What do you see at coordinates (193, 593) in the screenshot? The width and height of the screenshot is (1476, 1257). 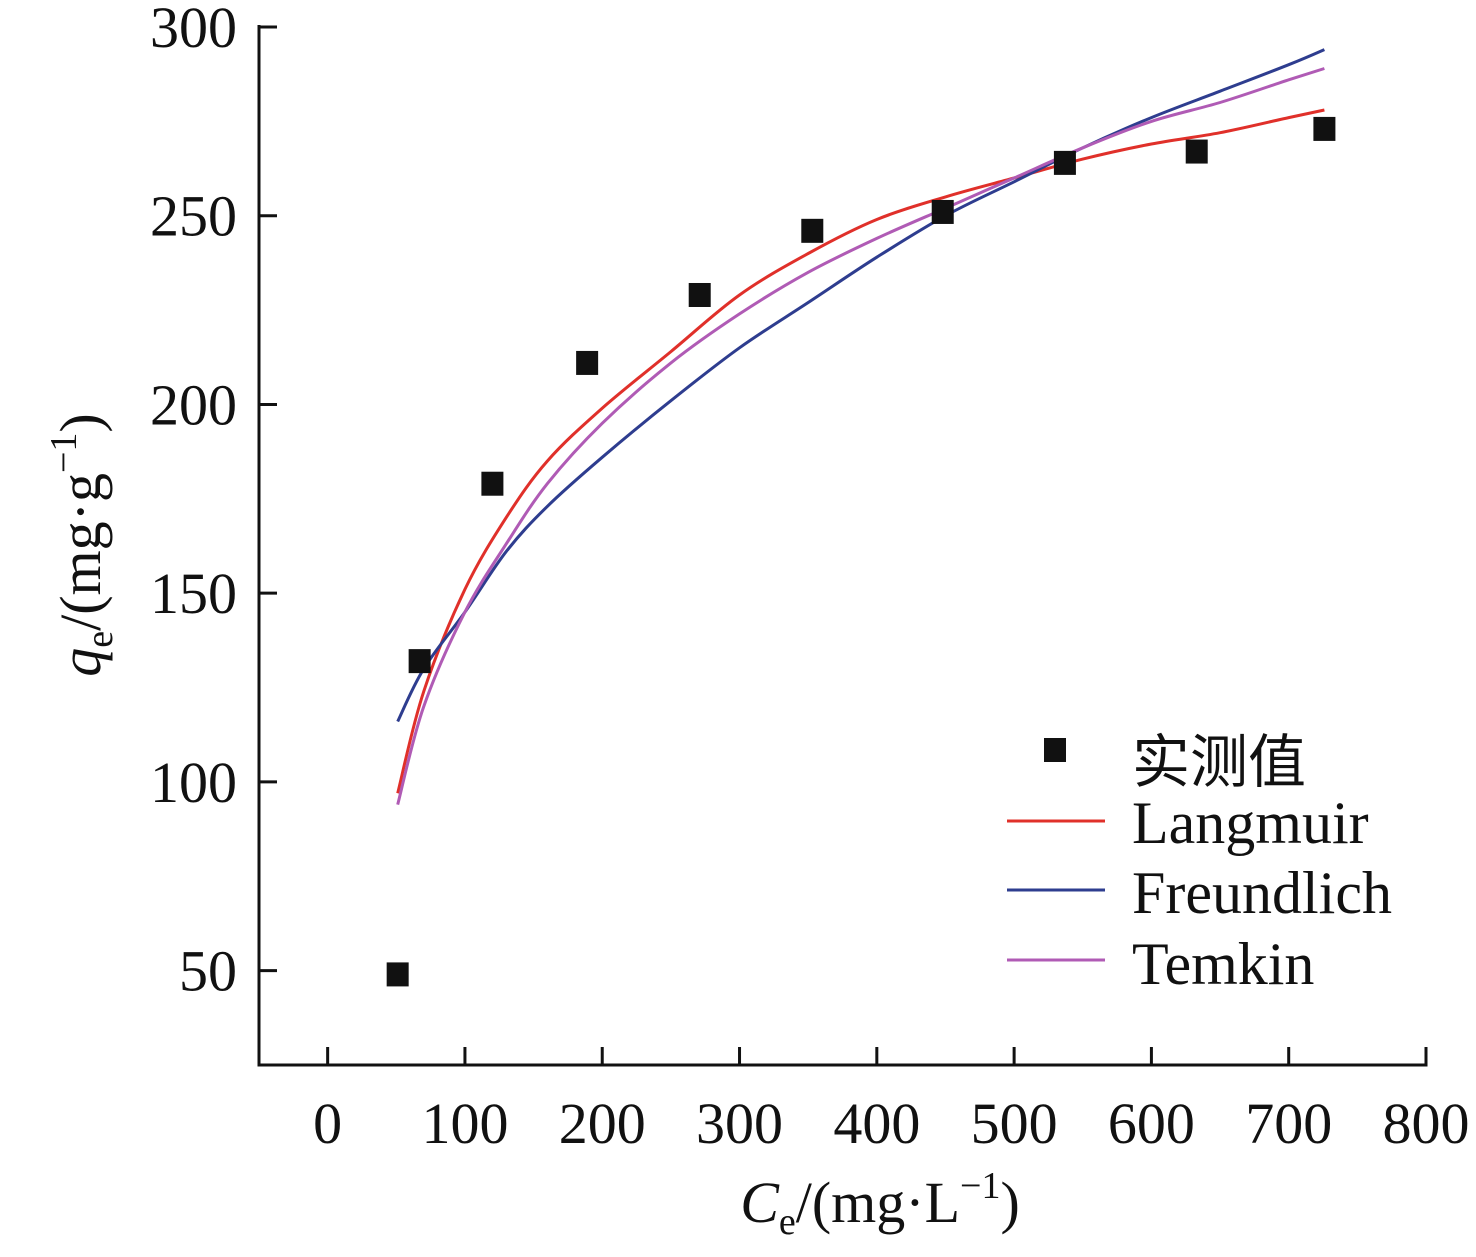 I see `y-tick-label: 150` at bounding box center [193, 593].